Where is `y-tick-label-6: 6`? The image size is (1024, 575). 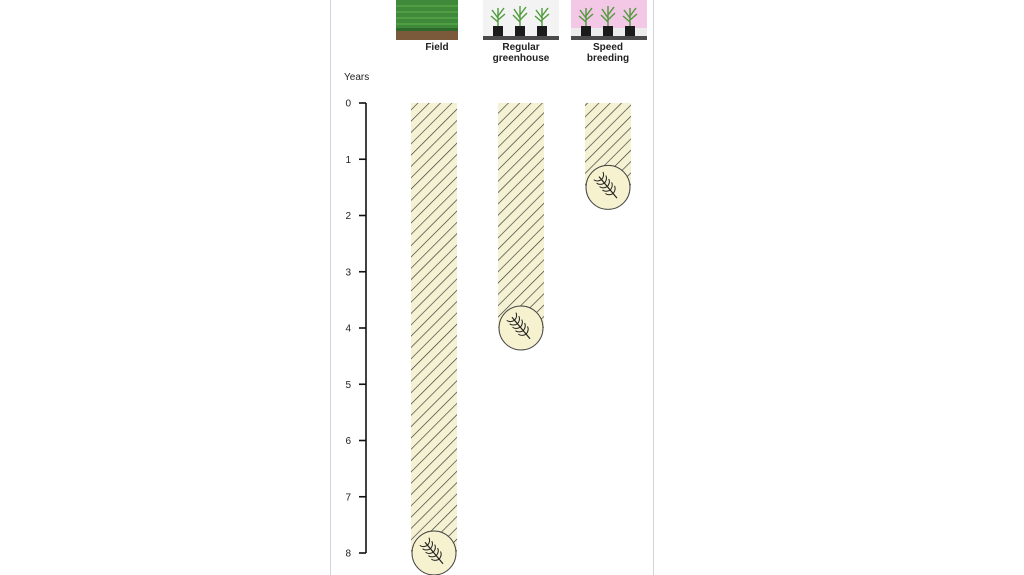
y-tick-label-6: 6 is located at coordinates (348, 441).